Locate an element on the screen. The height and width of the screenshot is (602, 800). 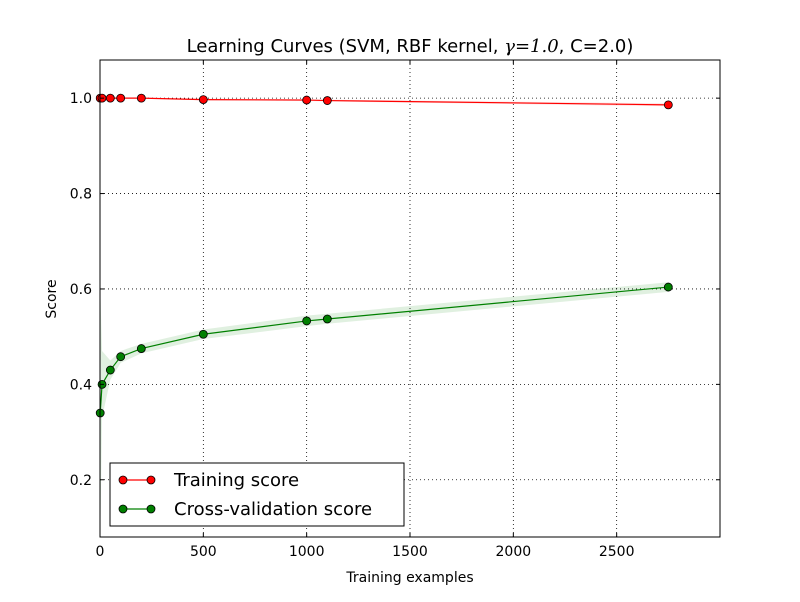
legend-label-training: Training score is located at coordinates (236, 480).